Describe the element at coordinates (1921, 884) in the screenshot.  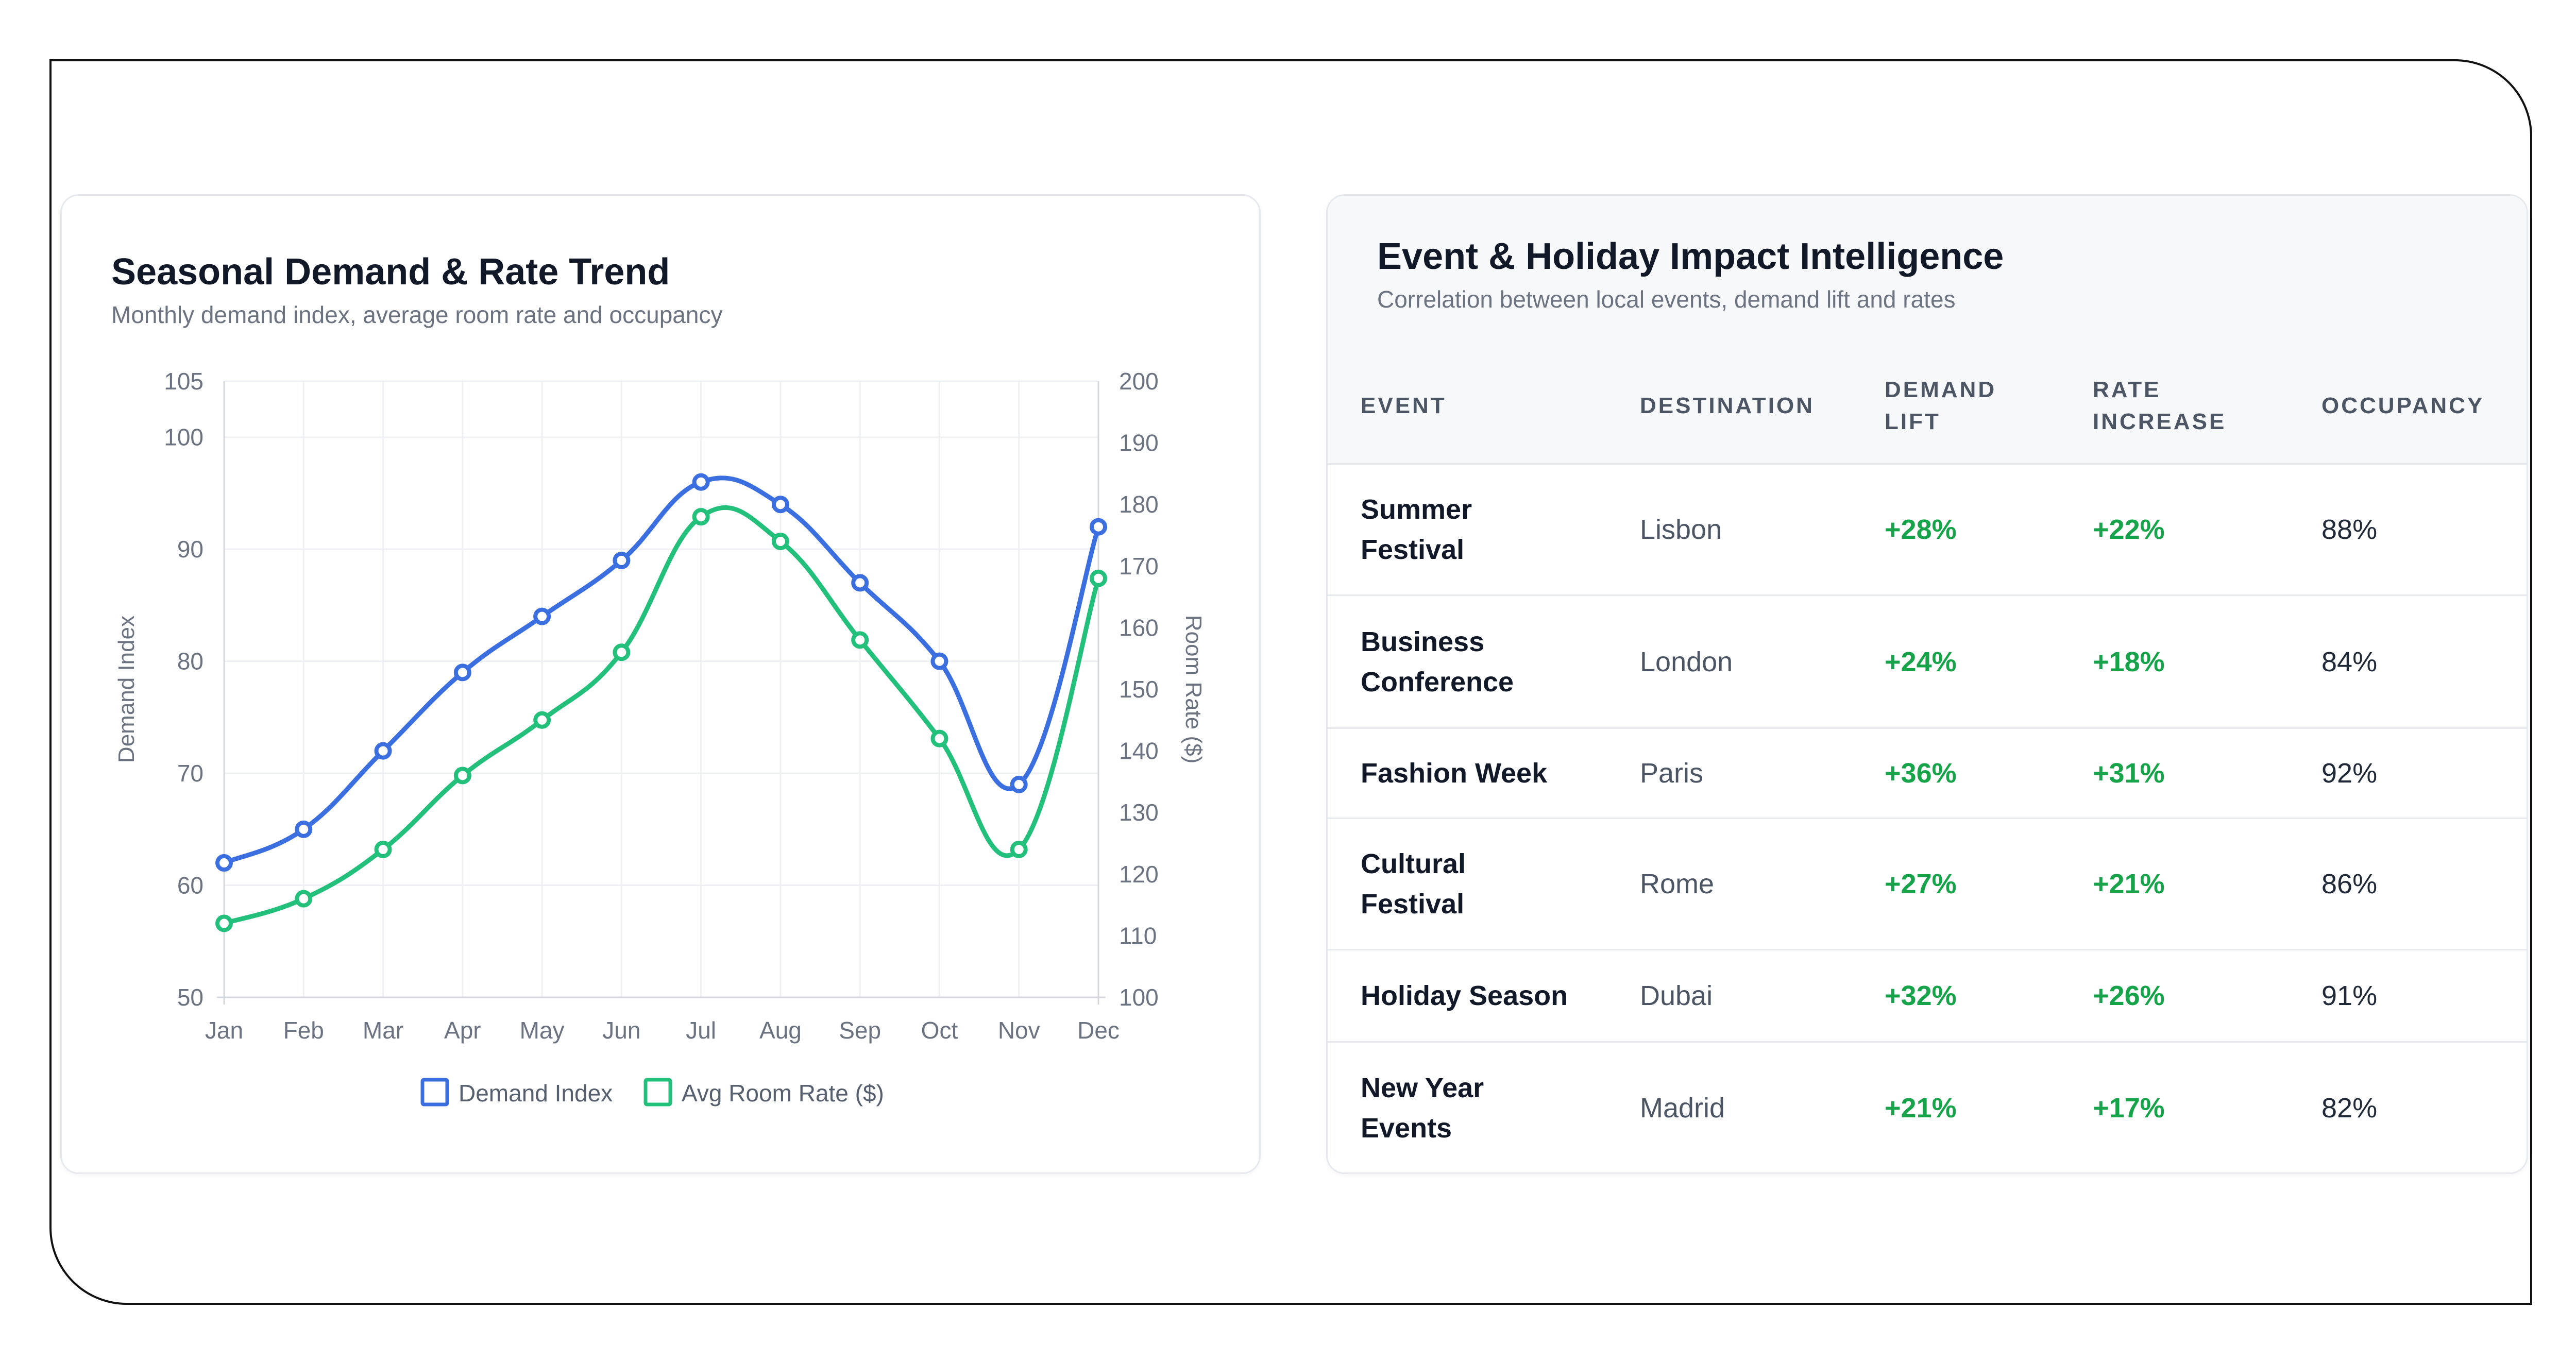
I see `demand-lift-cell: +27%` at that location.